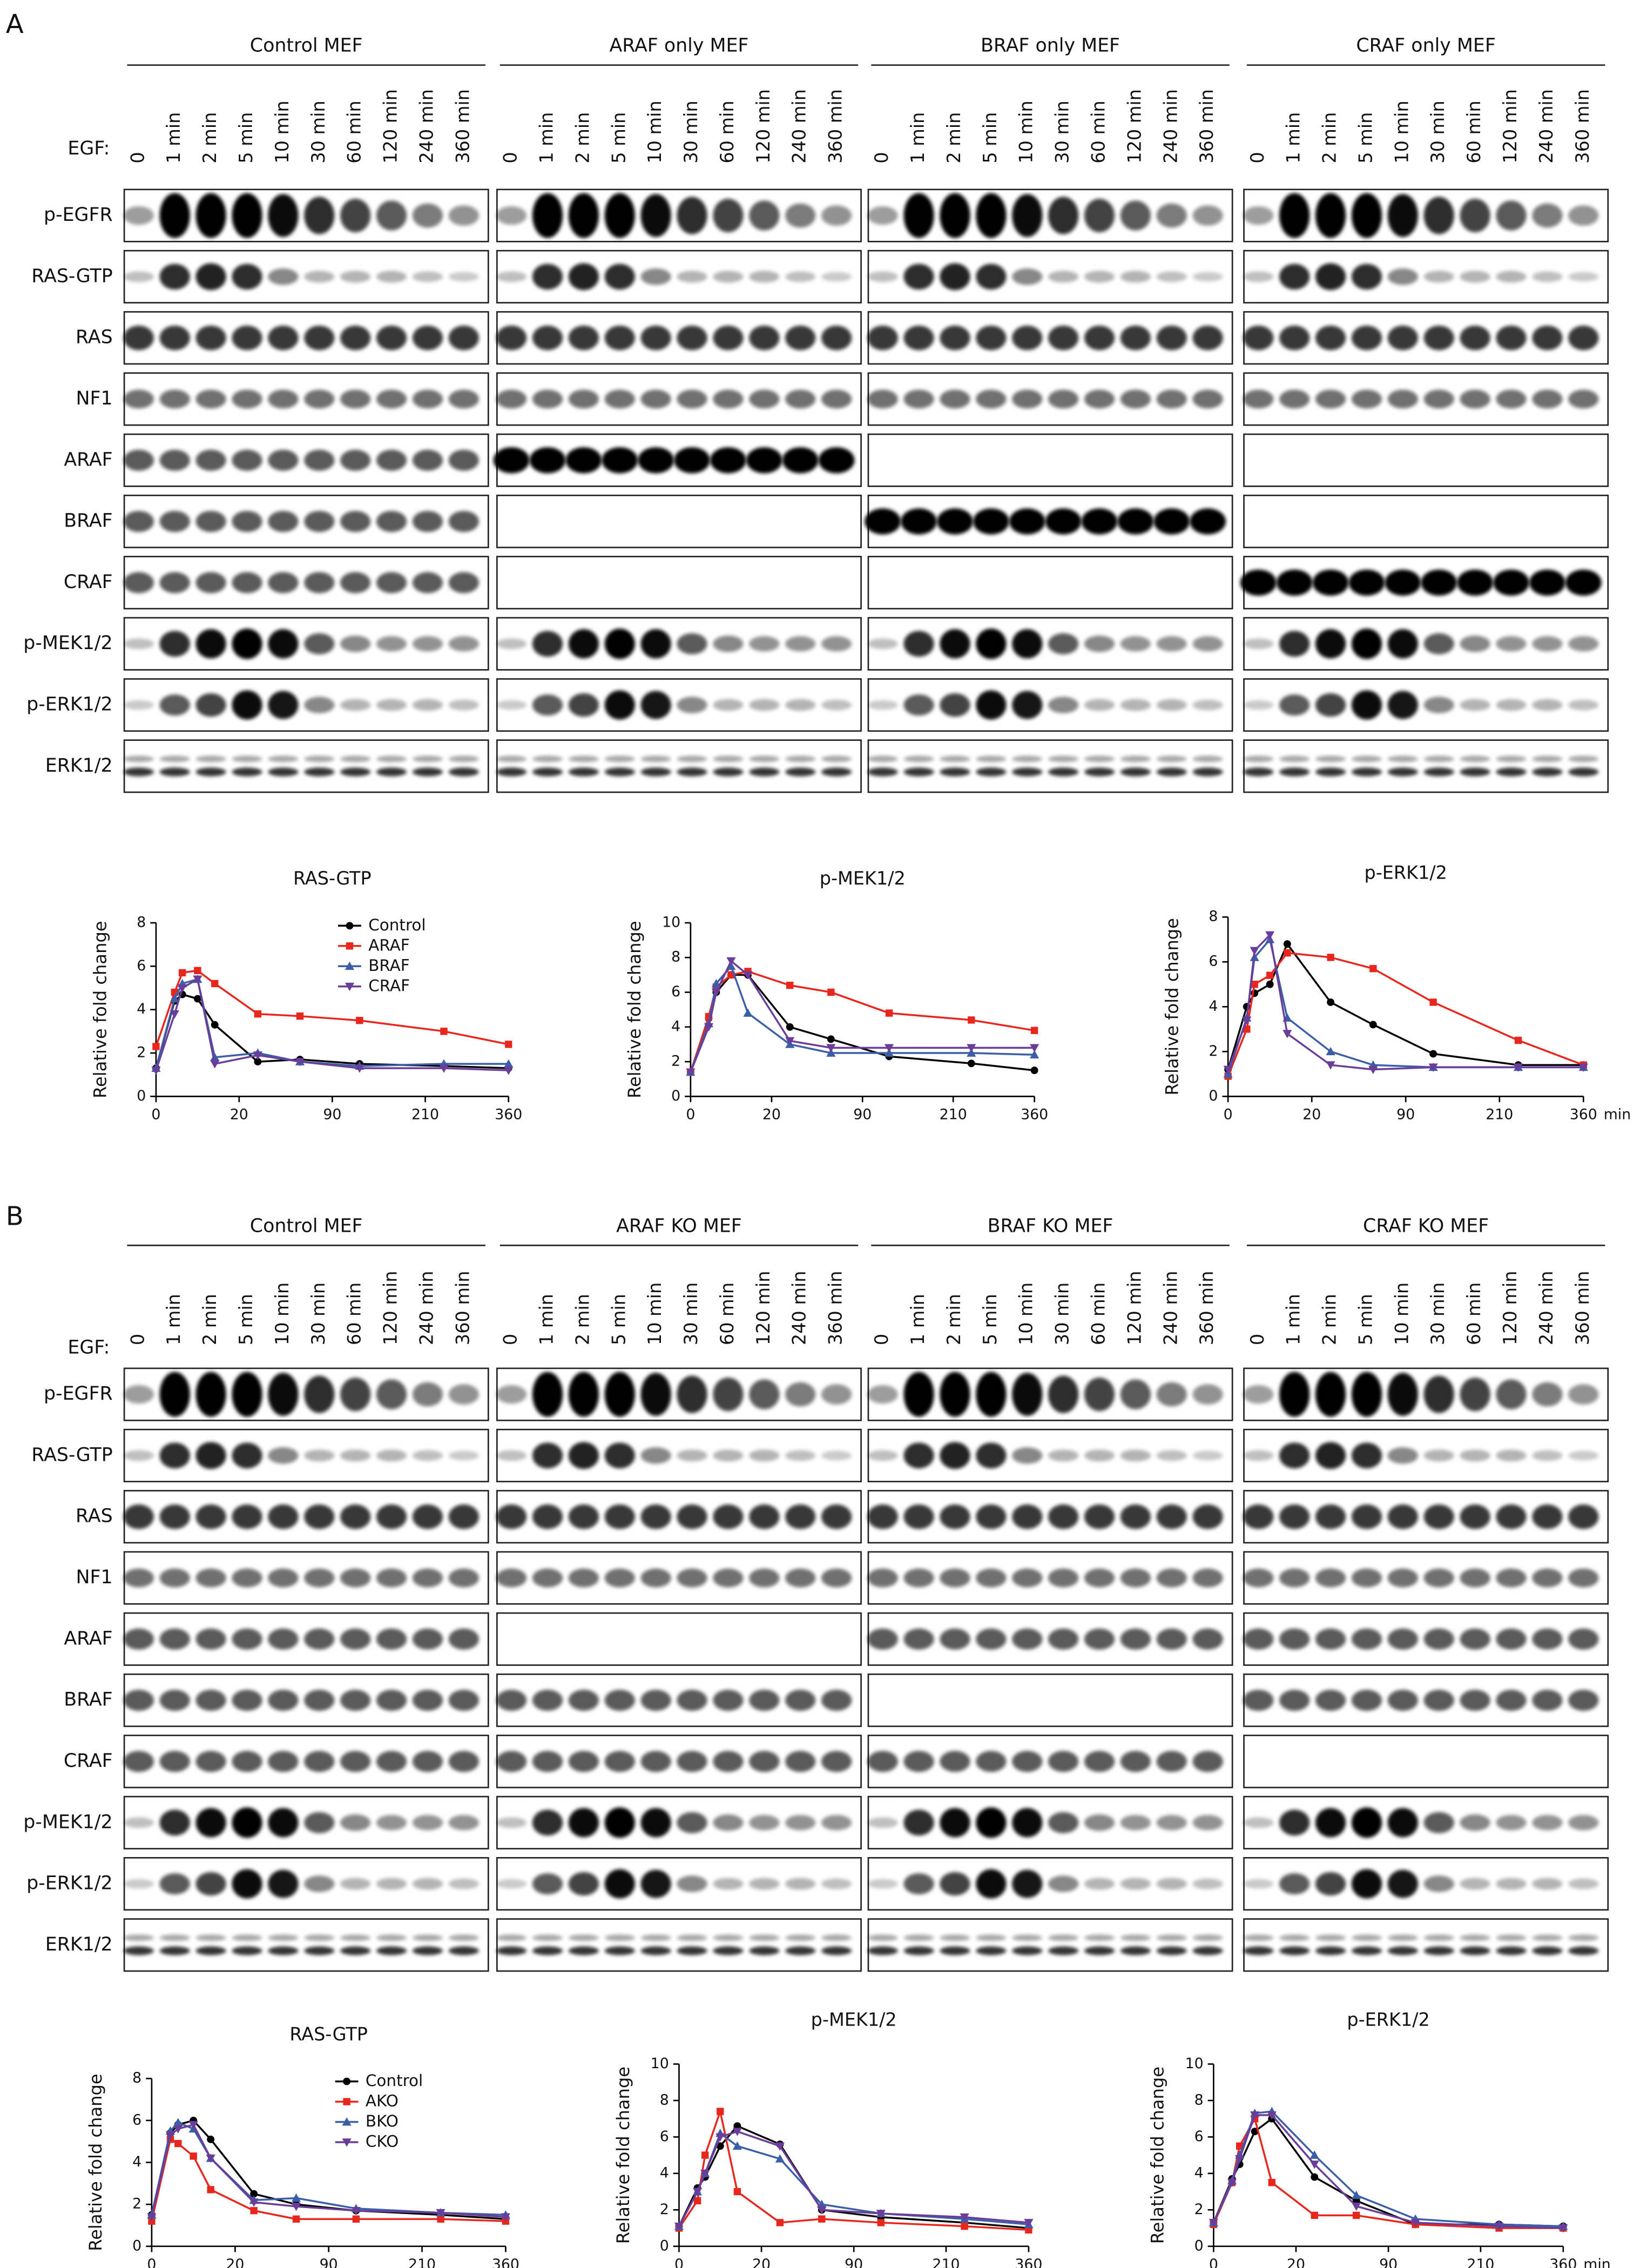 This screenshot has height=2268, width=1647. Describe the element at coordinates (665, 2099) in the screenshot. I see `y-tick-label: 8` at that location.